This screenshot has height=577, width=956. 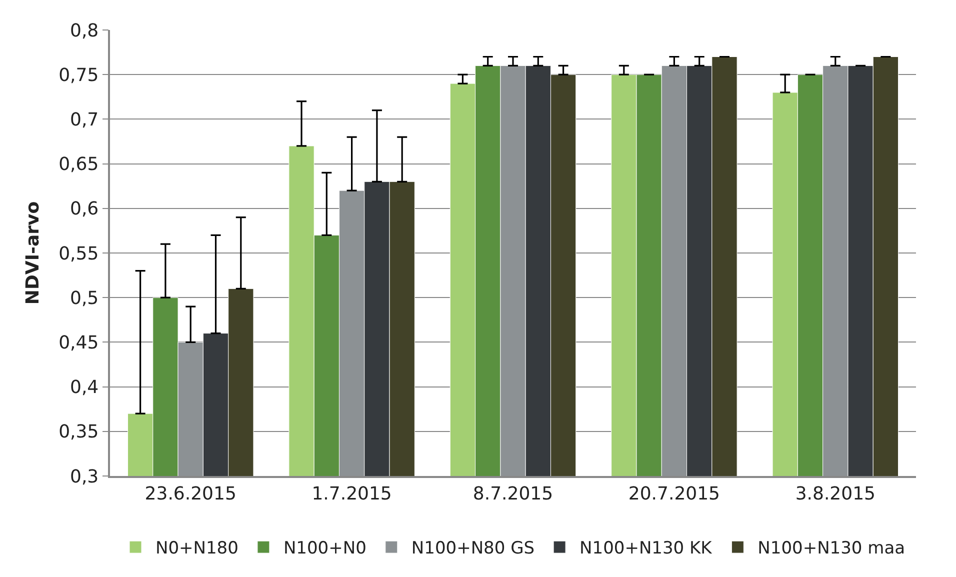 I want to click on legend-label: N100+N80 GS, so click(x=473, y=548).